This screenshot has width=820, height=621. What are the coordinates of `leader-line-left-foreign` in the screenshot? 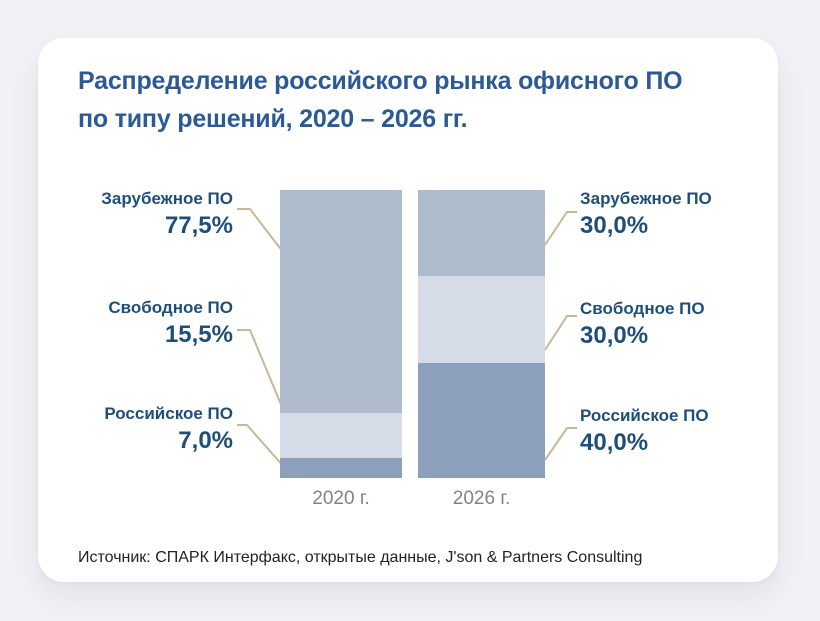 It's located at (260, 230).